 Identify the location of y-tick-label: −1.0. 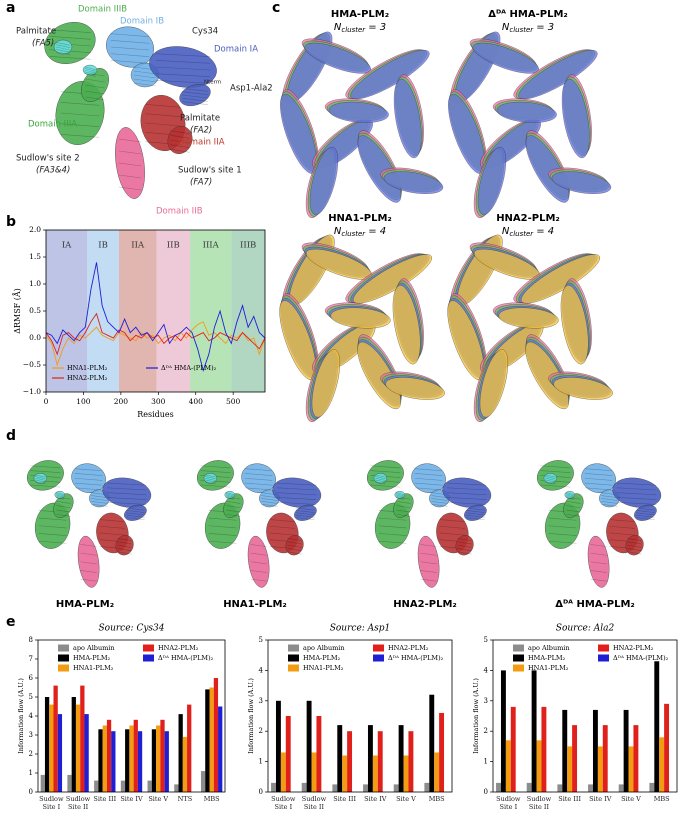
(32, 391).